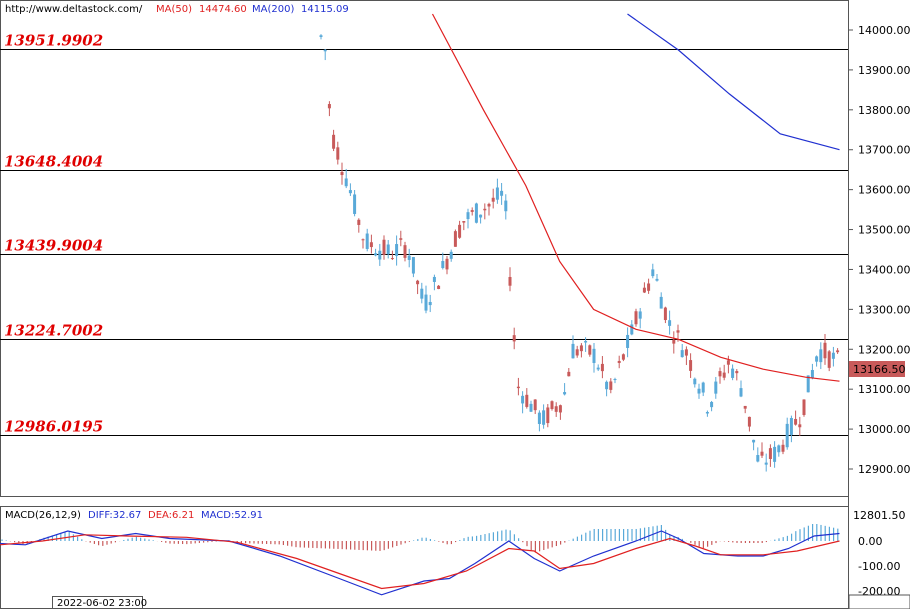  What do you see at coordinates (879, 515) in the screenshot?
I see `macd-top-value: 12801.50` at bounding box center [879, 515].